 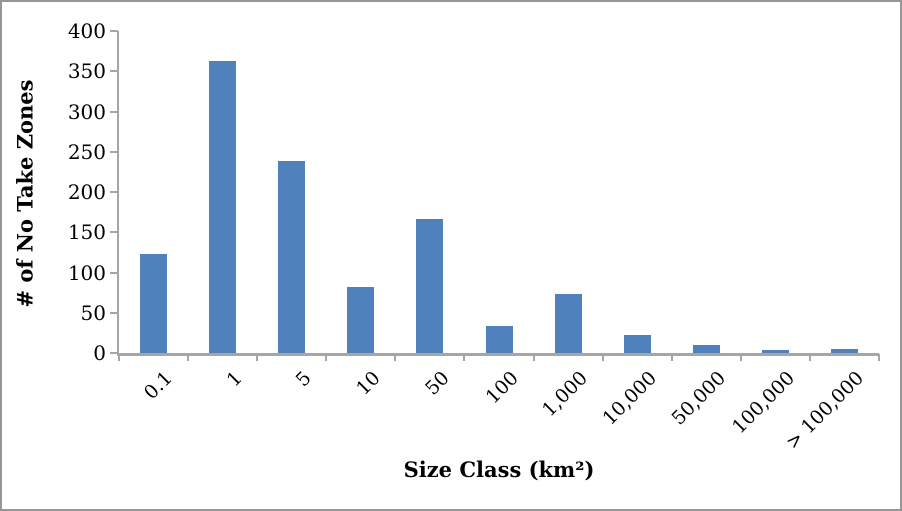 What do you see at coordinates (99, 353) in the screenshot?
I see `y-tick-label: 0` at bounding box center [99, 353].